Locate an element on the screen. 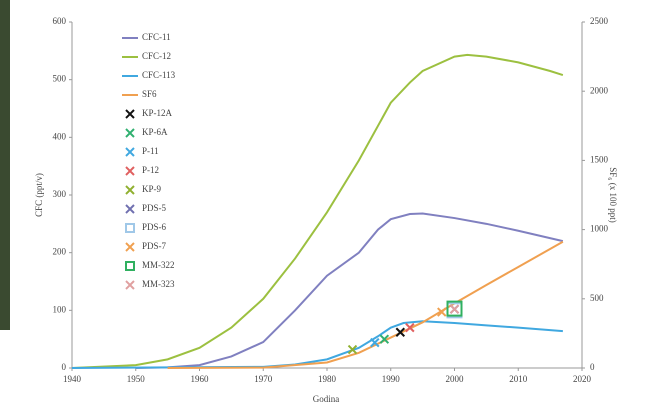 The width and height of the screenshot is (648, 416). y-tick-label: 100 is located at coordinates (60, 309).